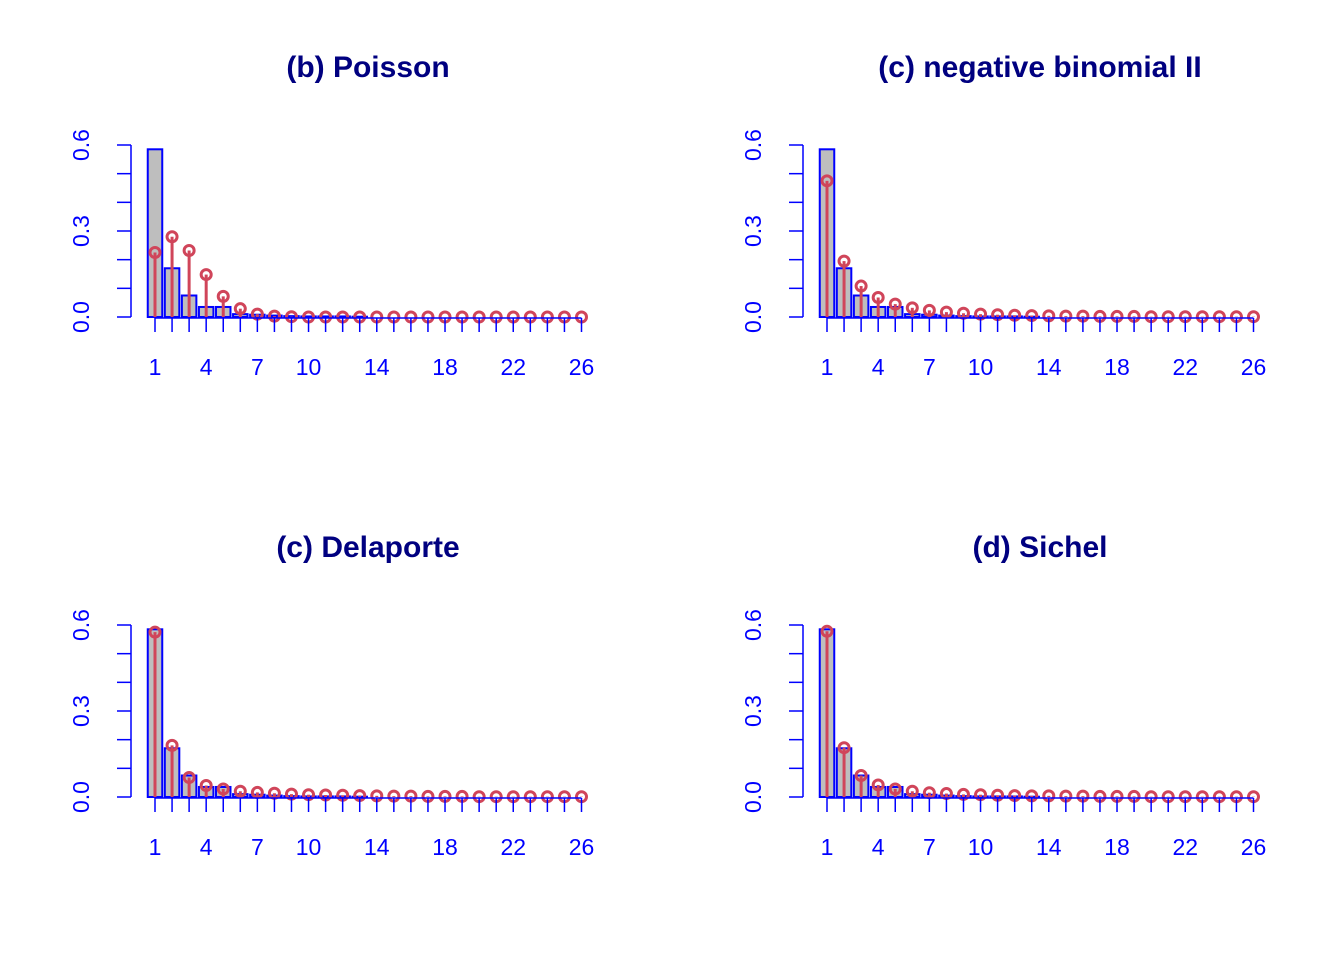 This screenshot has width=1344, height=965. What do you see at coordinates (367, 547) in the screenshot?
I see `panel-title: (c) Delaporte` at bounding box center [367, 547].